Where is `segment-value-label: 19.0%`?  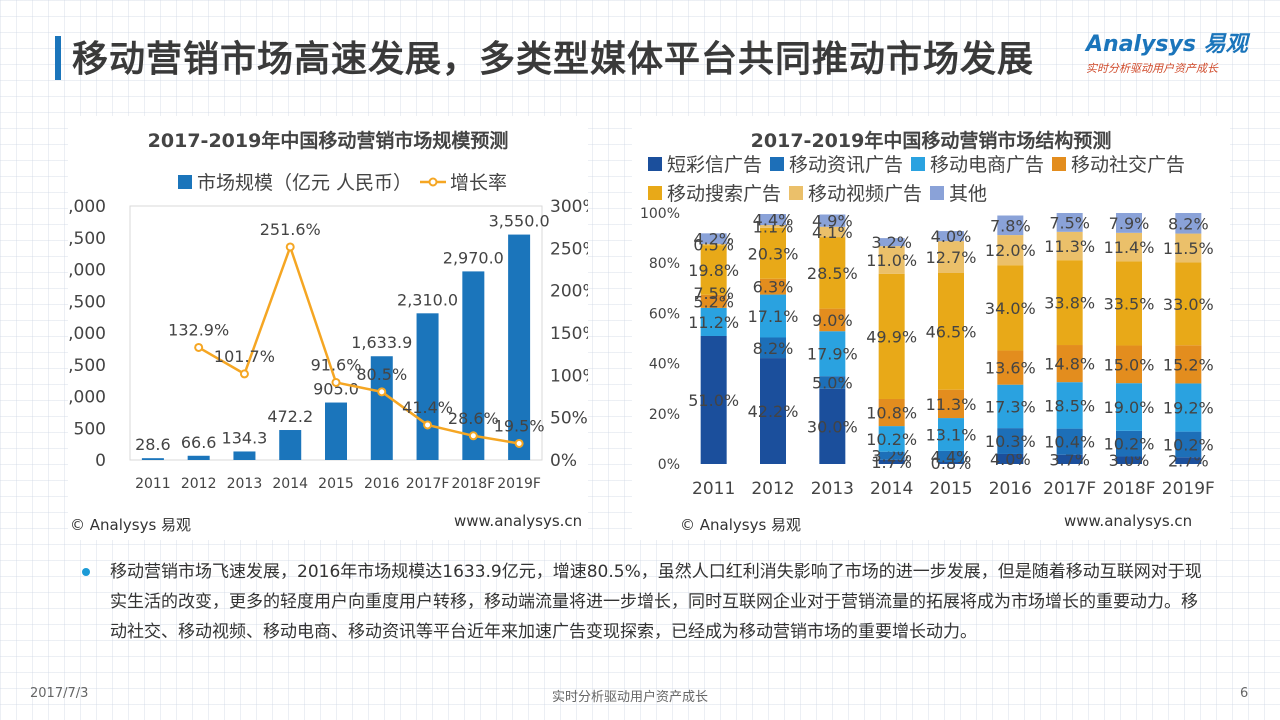 segment-value-label: 19.0% is located at coordinates (1129, 407).